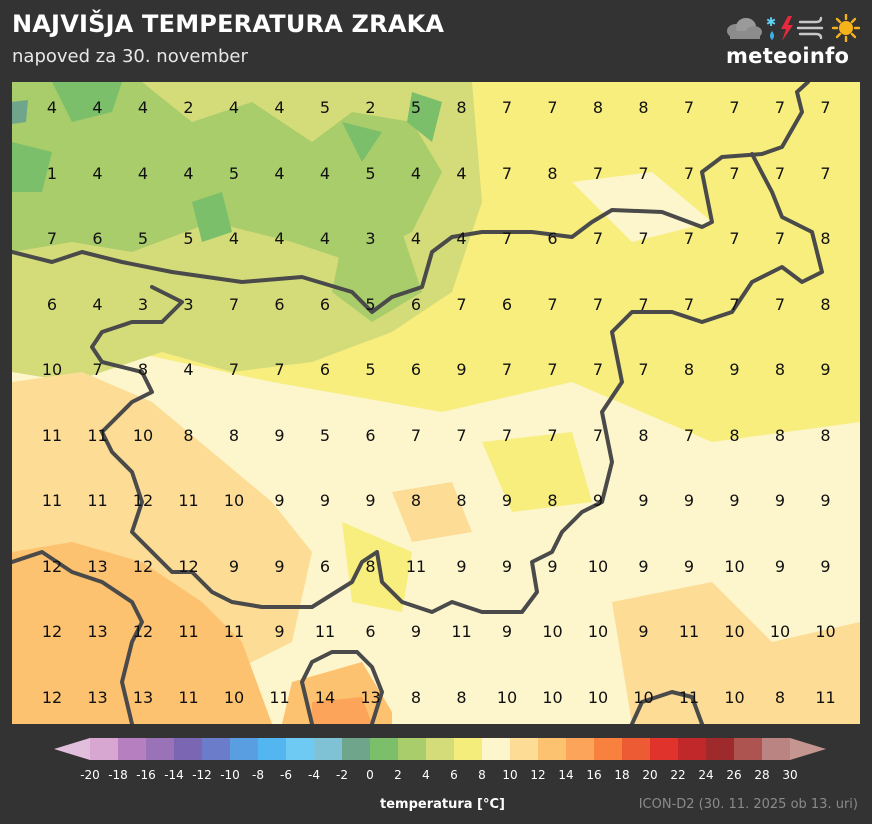 The width and height of the screenshot is (872, 824). I want to click on legend-tick-label: 8, so click(482, 775).